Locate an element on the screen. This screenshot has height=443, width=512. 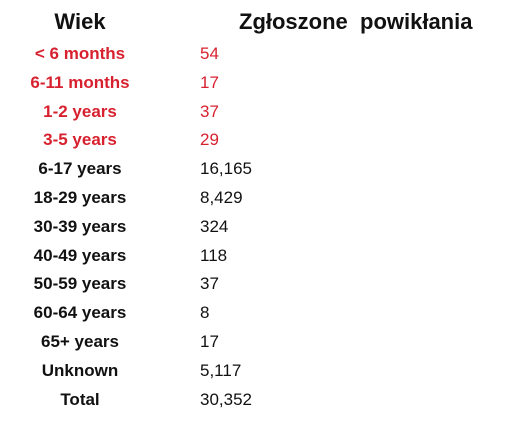
total-count-cell: 30,352 is located at coordinates (226, 399).